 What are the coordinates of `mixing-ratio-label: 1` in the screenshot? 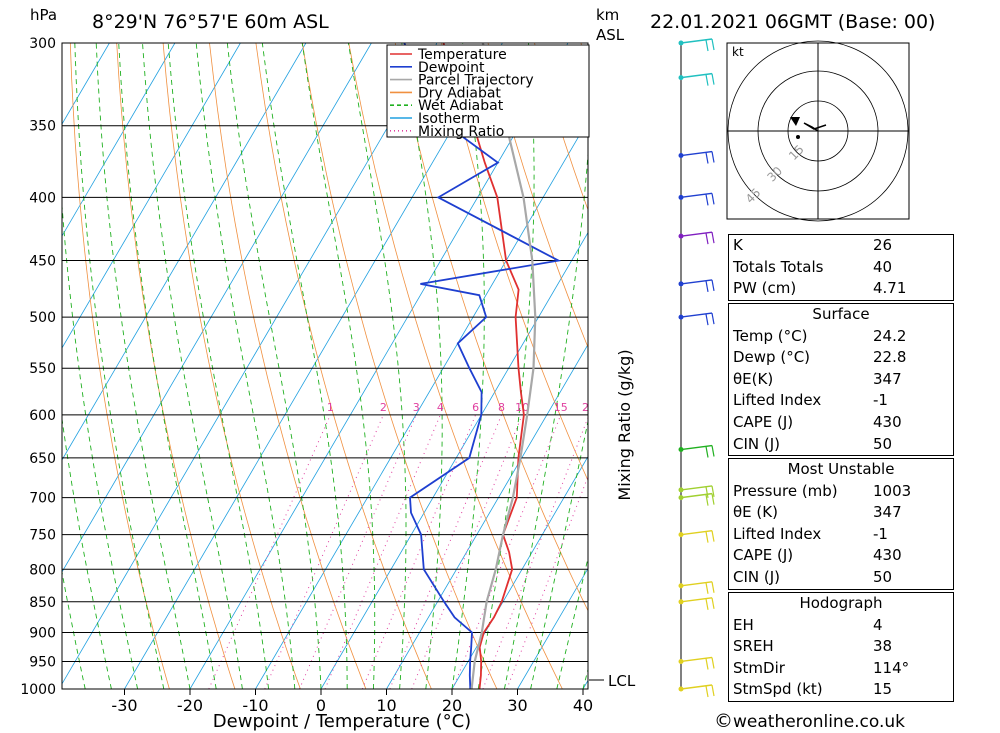 It's located at (330, 407).